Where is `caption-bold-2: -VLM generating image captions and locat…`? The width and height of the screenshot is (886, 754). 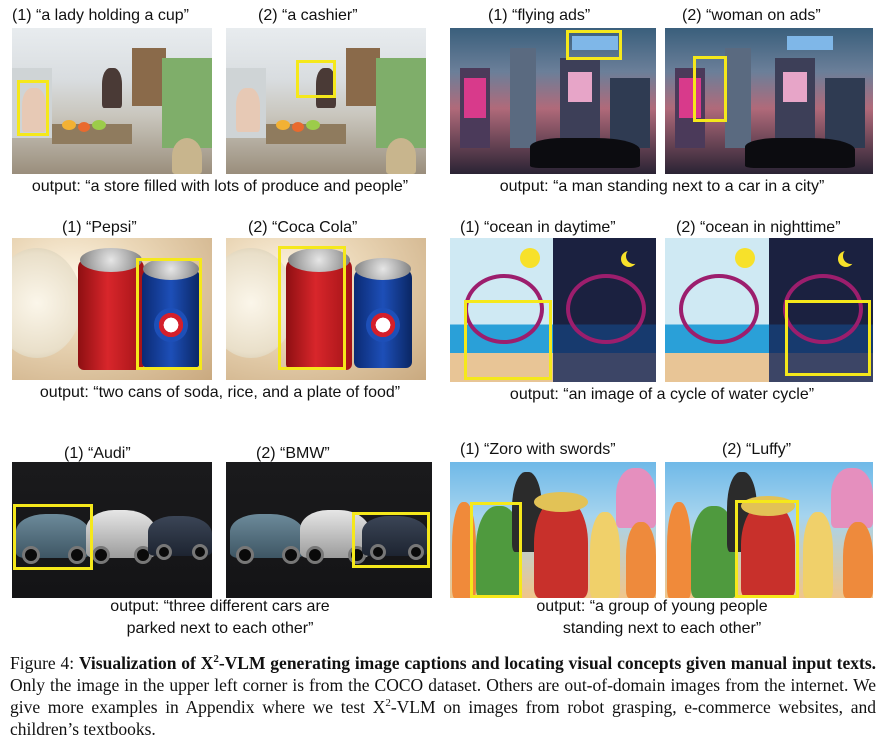
caption-bold-2: -VLM generating image captions and locat… is located at coordinates (547, 663).